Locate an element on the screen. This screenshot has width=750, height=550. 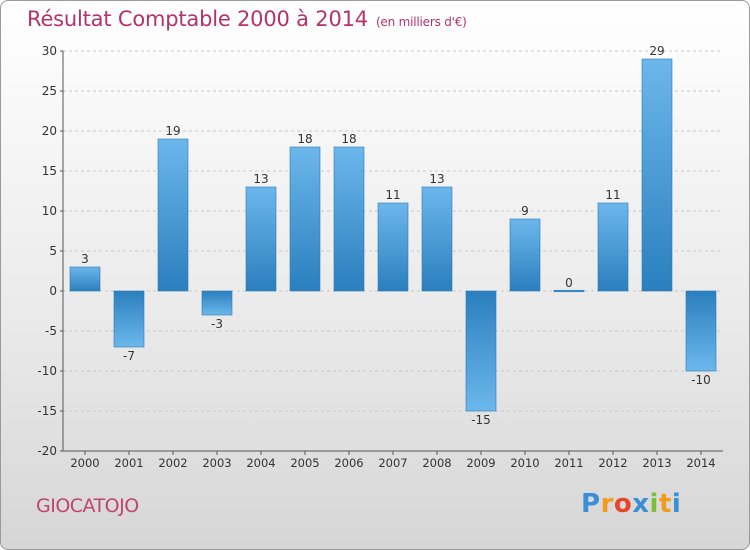
x-tick-label: 2003 is located at coordinates (216, 463).